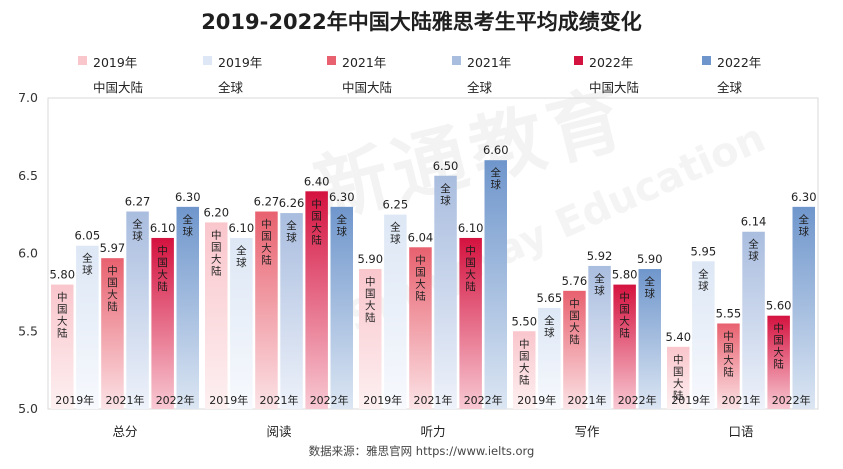 The image size is (843, 469). What do you see at coordinates (28, 253) in the screenshot?
I see `y-tick-label: 6.0` at bounding box center [28, 253].